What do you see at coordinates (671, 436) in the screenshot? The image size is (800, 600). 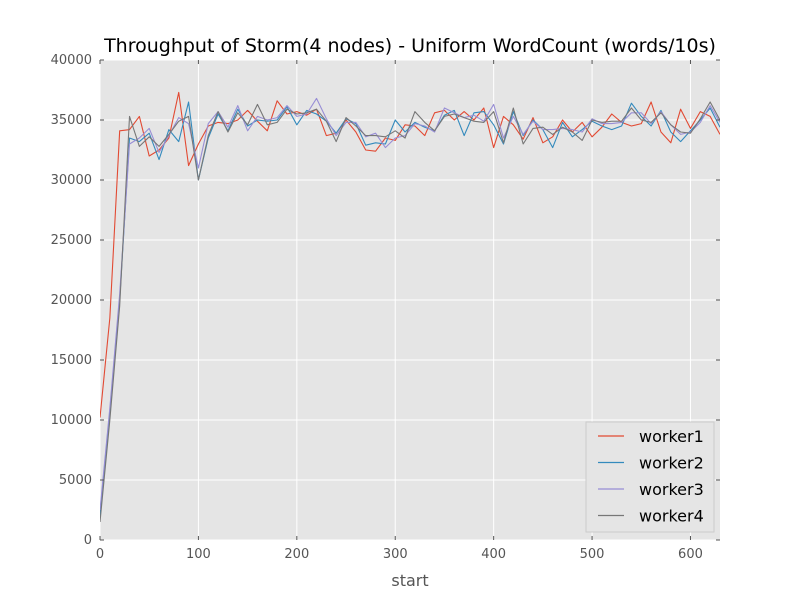 I see `legend-label-worker1: worker1` at bounding box center [671, 436].